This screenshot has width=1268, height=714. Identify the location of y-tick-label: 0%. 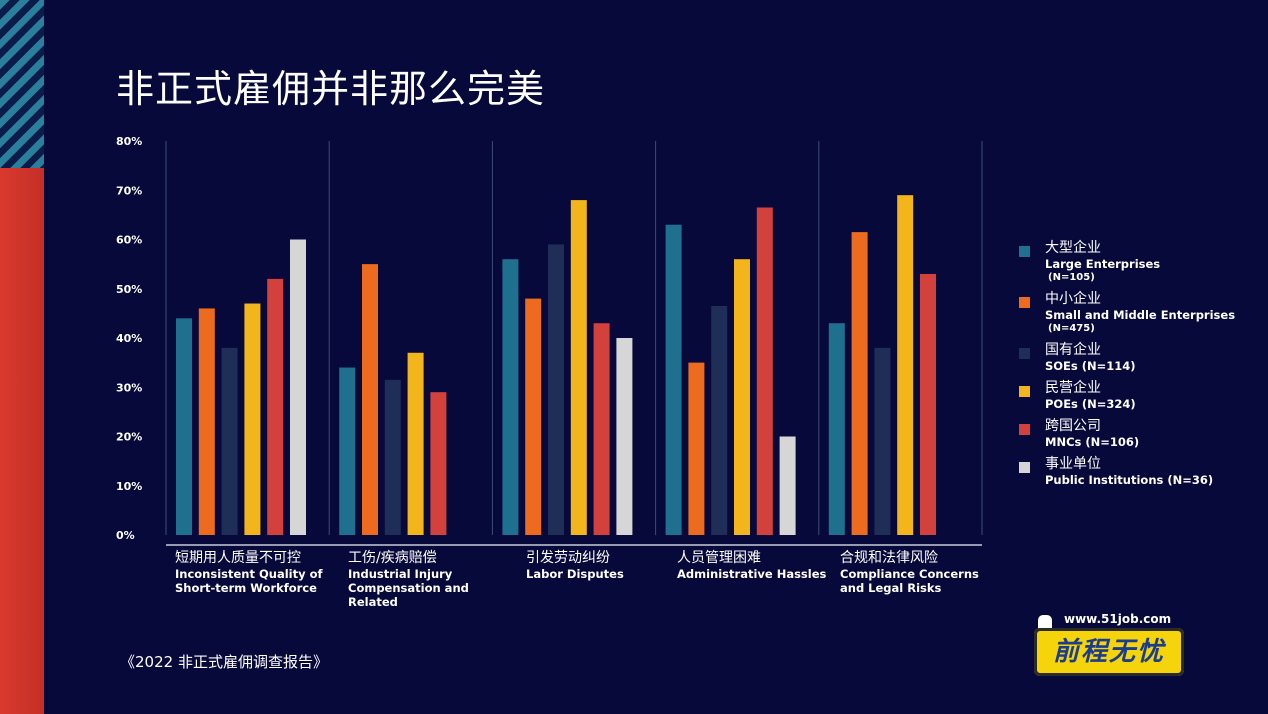
(125, 535).